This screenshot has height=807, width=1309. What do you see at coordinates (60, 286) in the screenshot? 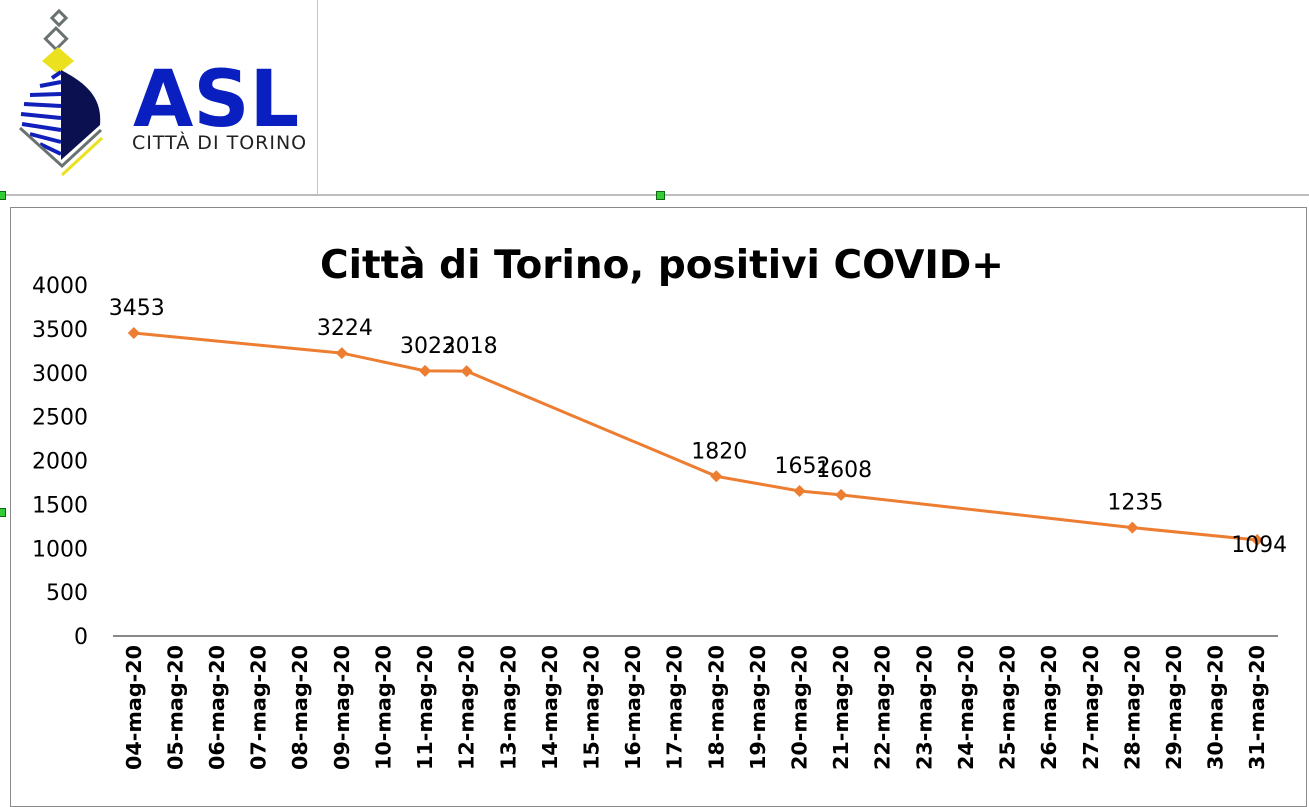
I see `y-tick-label: 4000` at bounding box center [60, 286].